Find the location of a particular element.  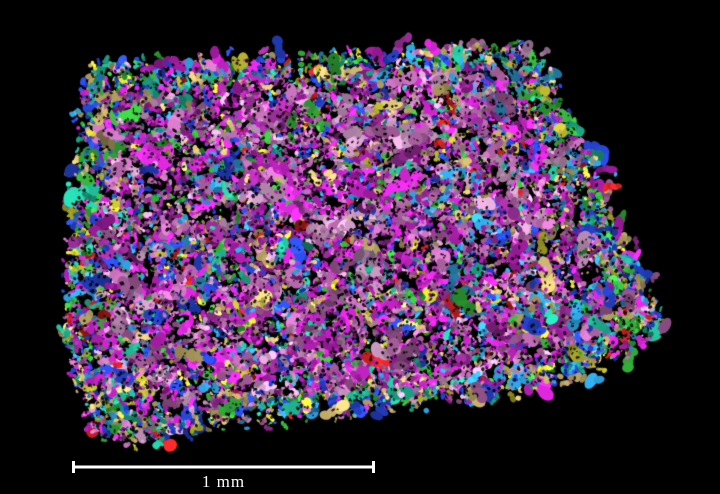

scale-bar is located at coordinates (223, 467).